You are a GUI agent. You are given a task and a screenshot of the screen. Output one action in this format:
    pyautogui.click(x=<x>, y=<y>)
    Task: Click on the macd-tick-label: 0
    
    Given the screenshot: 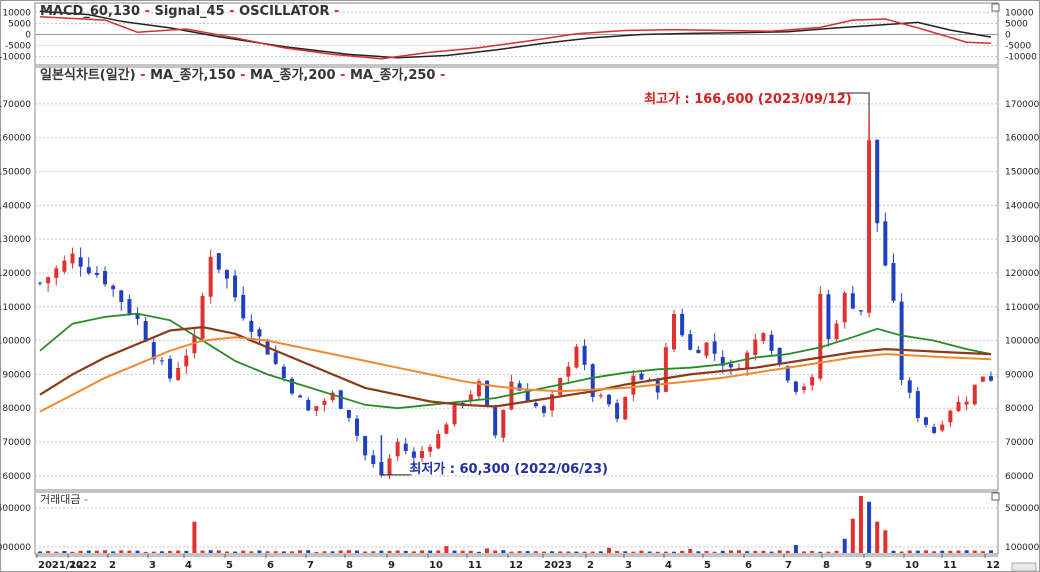 What is the action you would take?
    pyautogui.click(x=1008, y=36)
    